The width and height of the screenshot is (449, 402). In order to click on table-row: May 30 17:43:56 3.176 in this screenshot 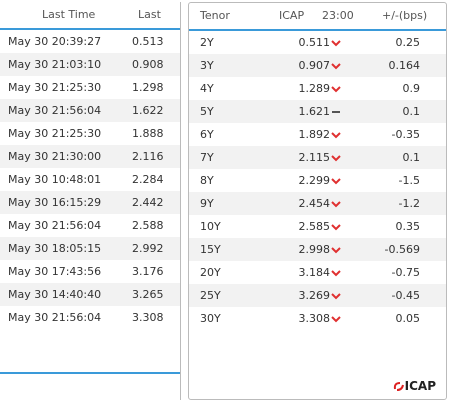, I will do `click(90, 271)`.